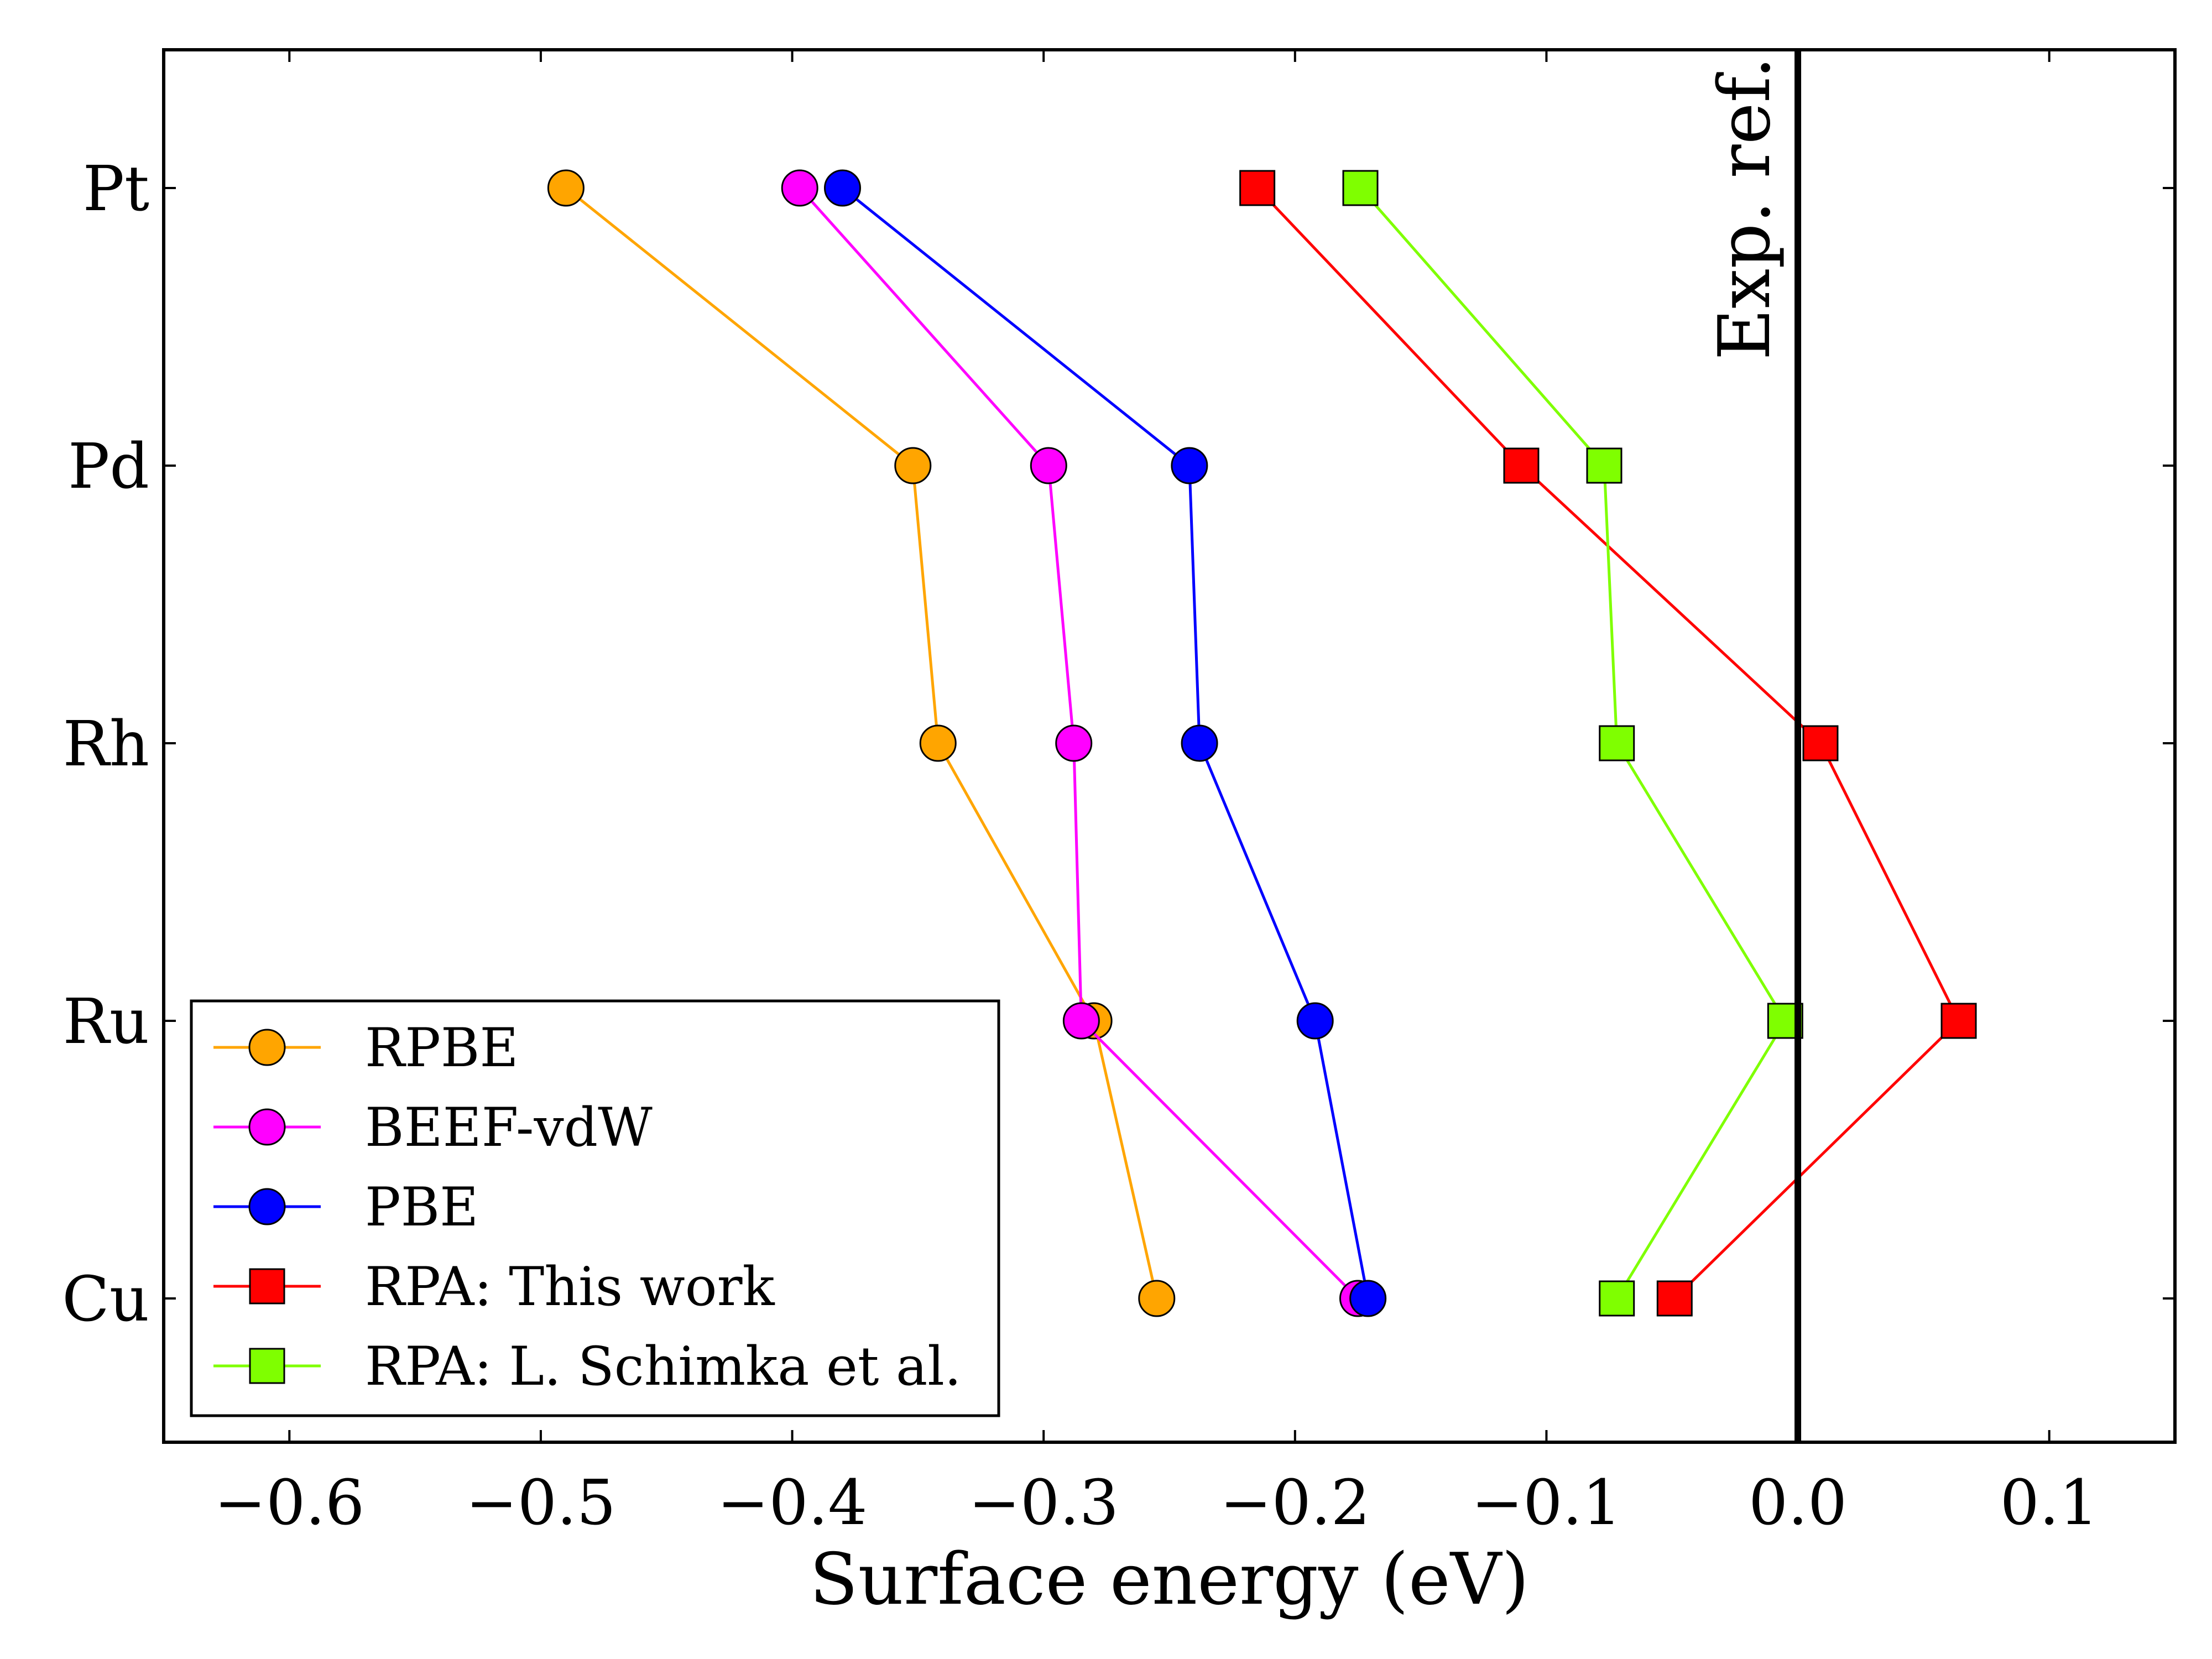  What do you see at coordinates (1074, 743) in the screenshot?
I see `point-beef-vdw-rh` at bounding box center [1074, 743].